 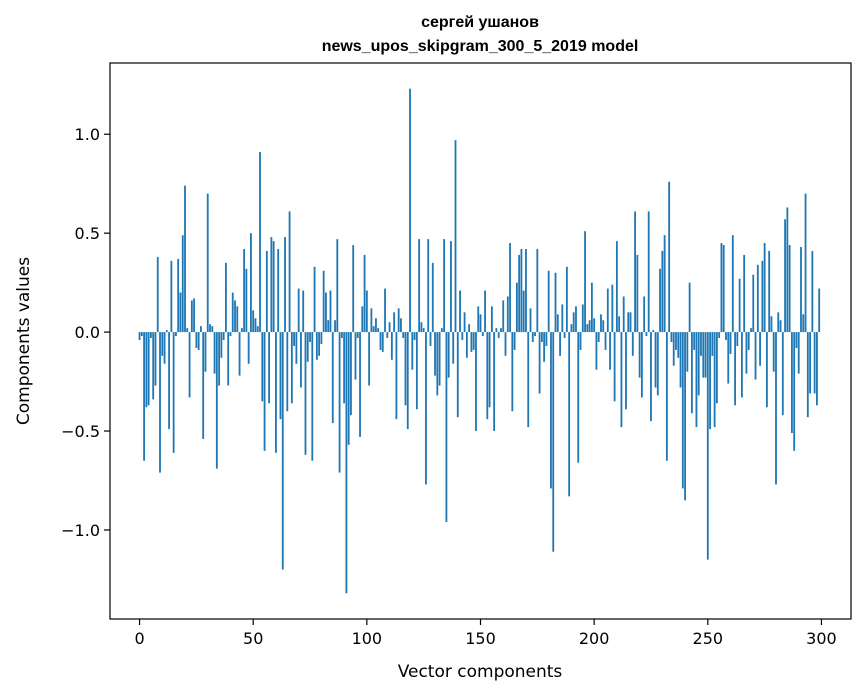 I want to click on y-tick-label: 1.0, so click(x=87, y=134).